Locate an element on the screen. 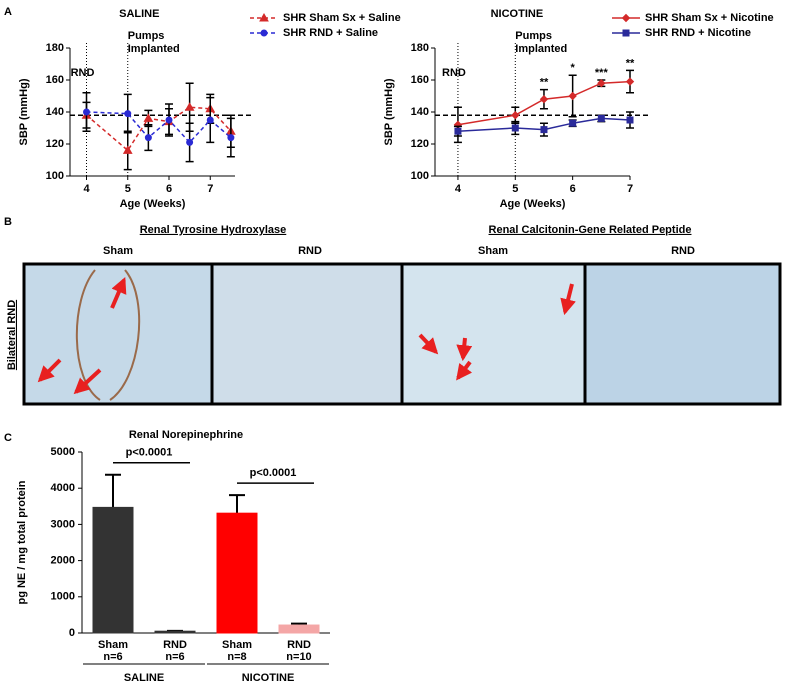 This screenshot has height=689, width=794. sample-size: n=8 is located at coordinates (236, 657).